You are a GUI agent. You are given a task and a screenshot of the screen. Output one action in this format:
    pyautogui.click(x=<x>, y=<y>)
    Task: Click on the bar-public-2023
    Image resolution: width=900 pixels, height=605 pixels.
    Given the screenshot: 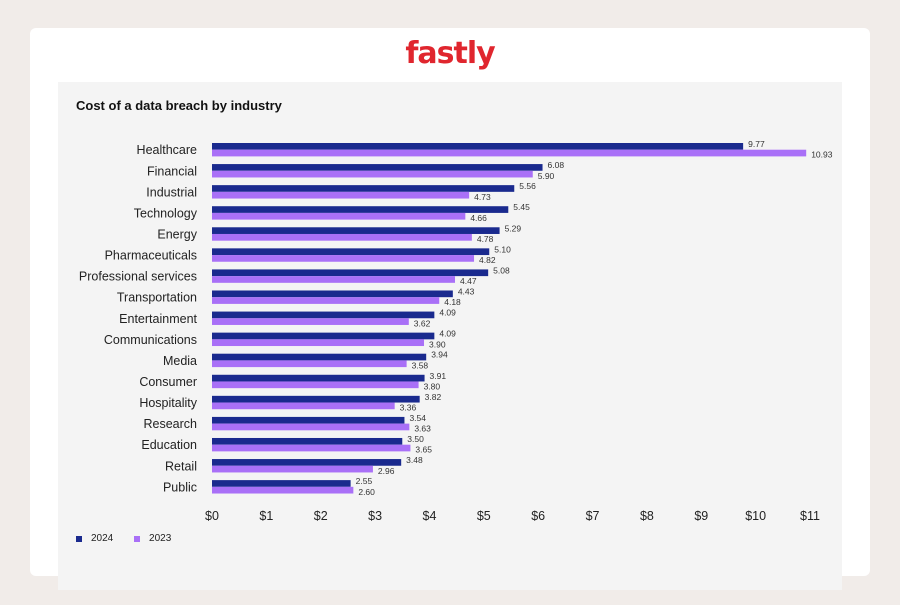 What is the action you would take?
    pyautogui.click(x=283, y=490)
    